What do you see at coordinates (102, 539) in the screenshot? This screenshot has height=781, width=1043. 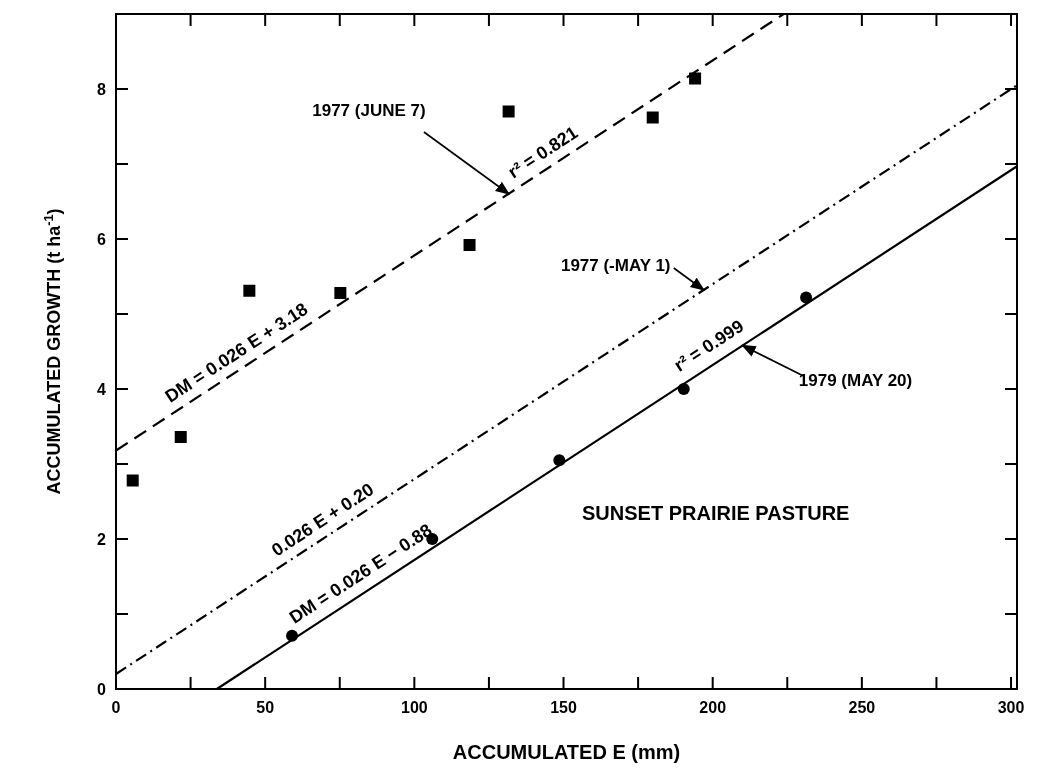 I see `y-tick-label: 2` at bounding box center [102, 539].